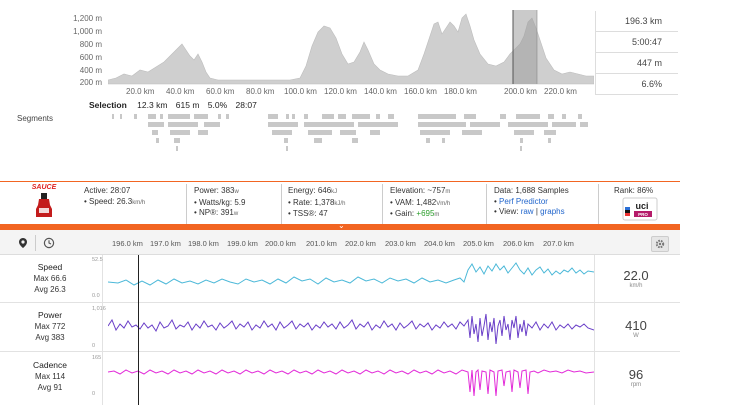 The height and width of the screenshot is (405, 730). What do you see at coordinates (637, 42) in the screenshot?
I see `summary-time: 5:00:47` at bounding box center [637, 42].